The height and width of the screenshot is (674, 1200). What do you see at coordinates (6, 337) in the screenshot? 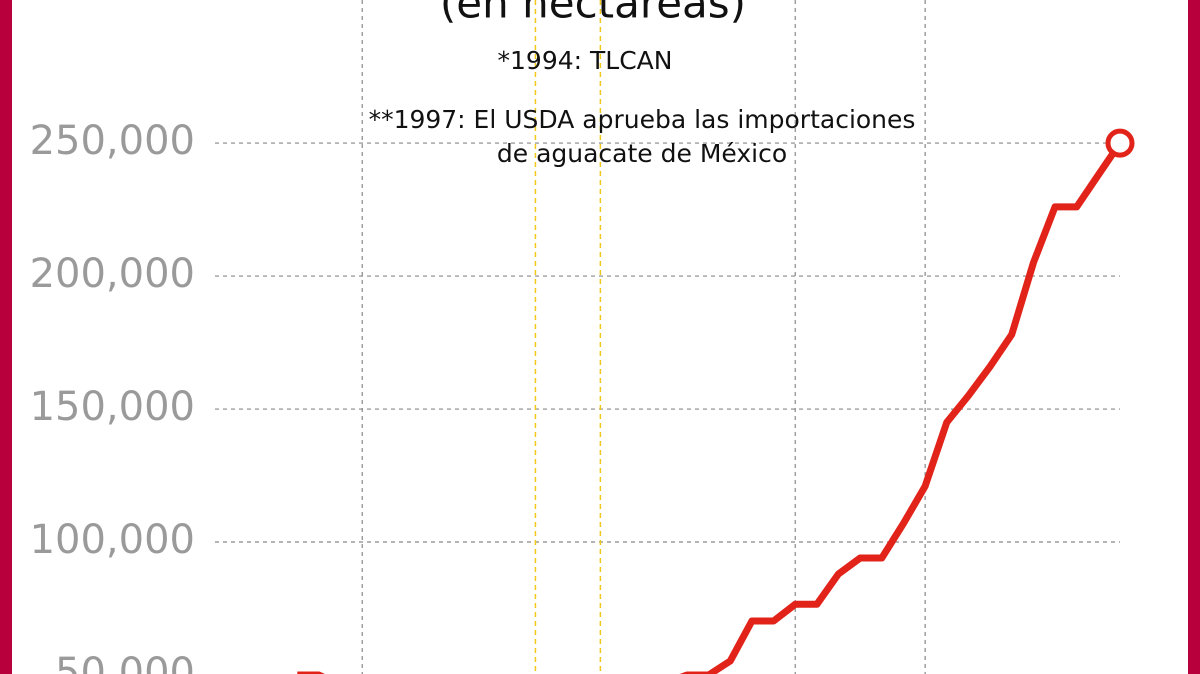
I see `left-border` at bounding box center [6, 337].